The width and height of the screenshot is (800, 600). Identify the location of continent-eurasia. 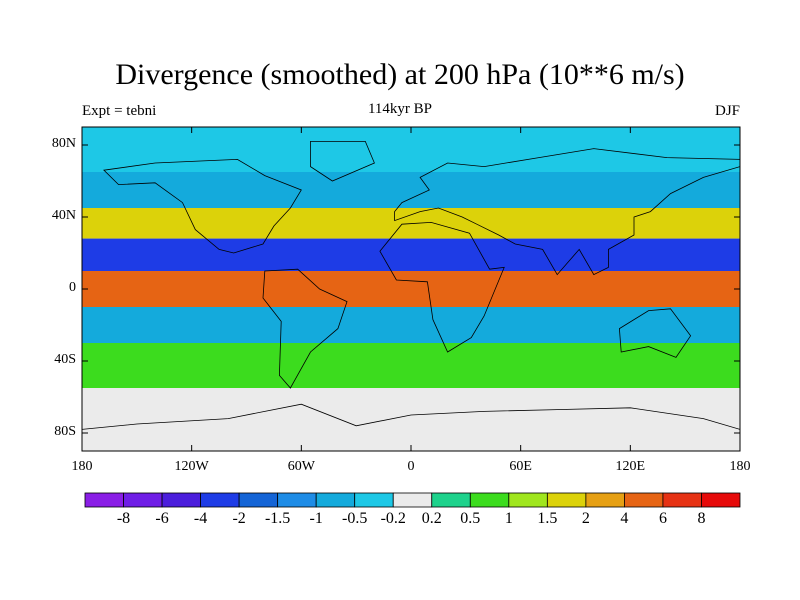
(567, 212).